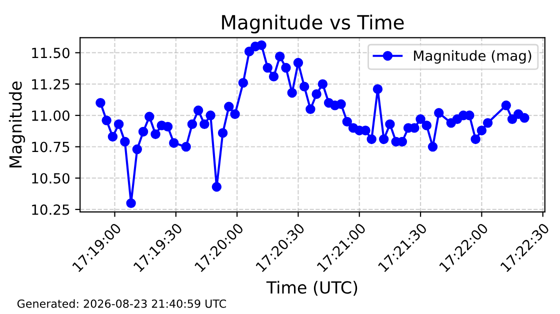 The height and width of the screenshot is (314, 560). I want to click on y-tick-label: 11.00, so click(51, 115).